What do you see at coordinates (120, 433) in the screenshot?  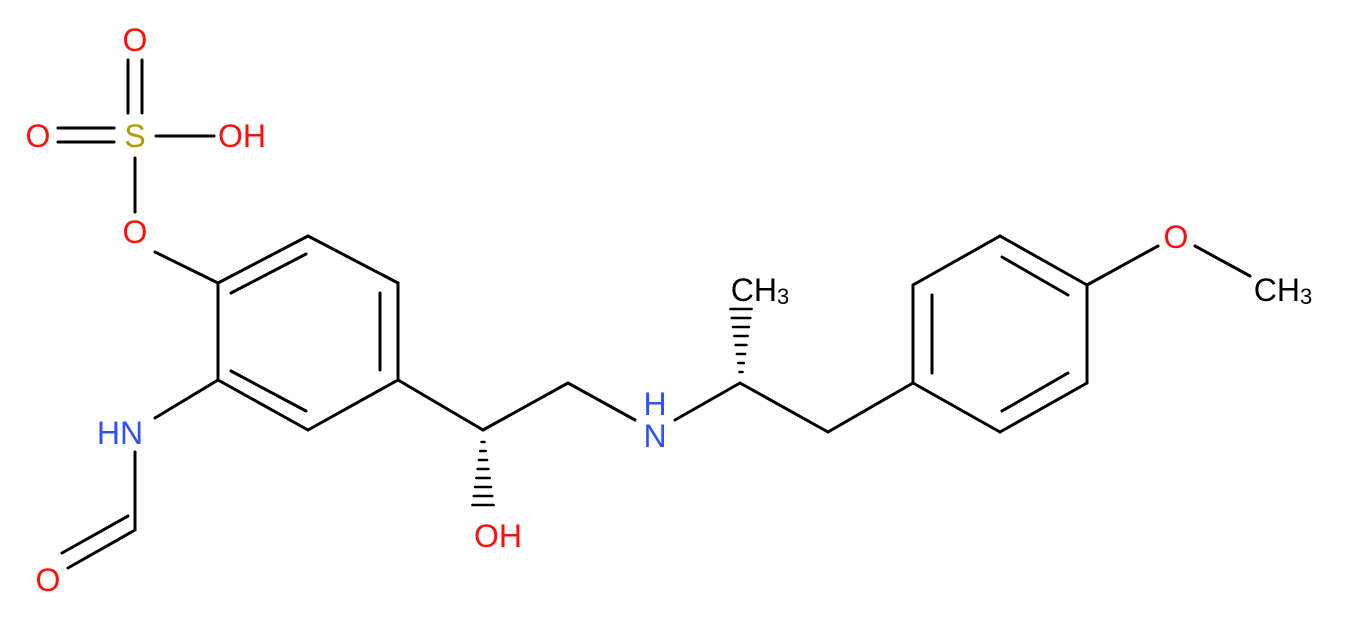 I see `atom-label: HN` at bounding box center [120, 433].